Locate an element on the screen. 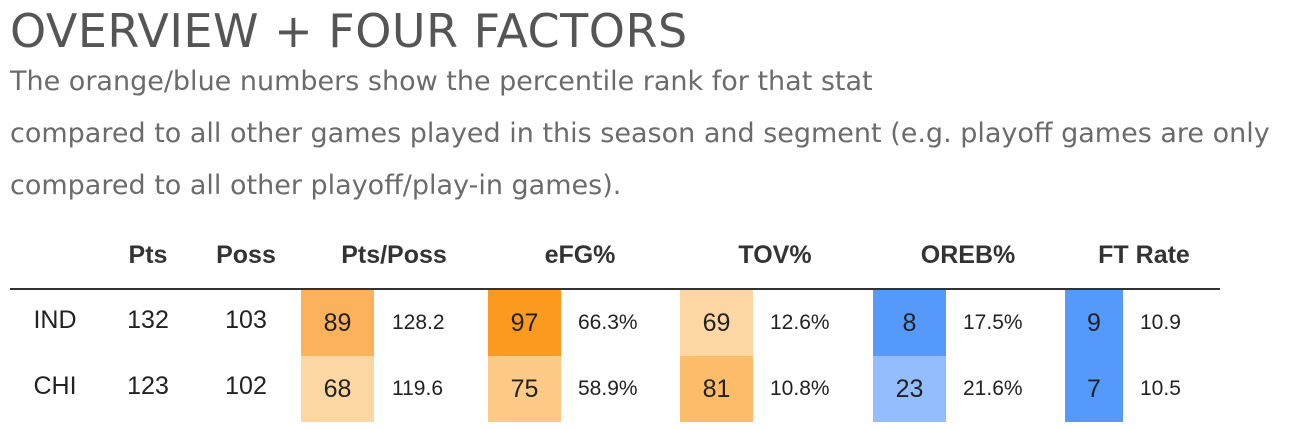 The height and width of the screenshot is (430, 1314). column-header-poss: Poss is located at coordinates (246, 255).